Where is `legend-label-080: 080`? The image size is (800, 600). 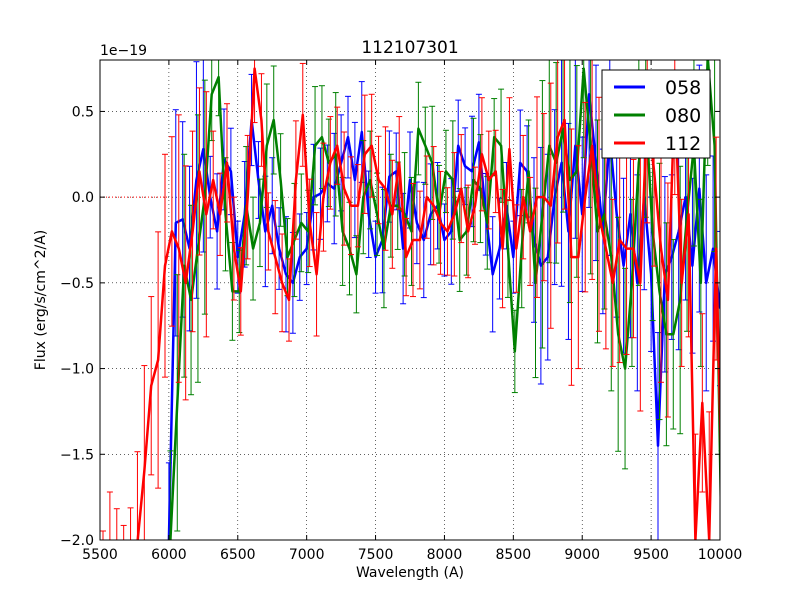 legend-label-080: 080 is located at coordinates (683, 116).